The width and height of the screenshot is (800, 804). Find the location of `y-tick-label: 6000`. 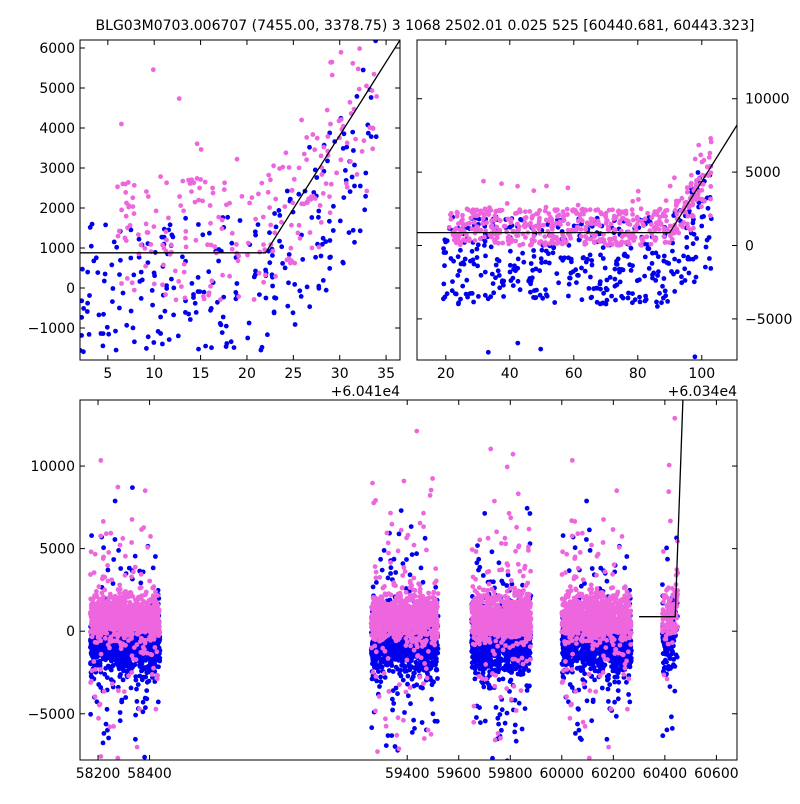

y-tick-label: 6000 is located at coordinates (57, 49).